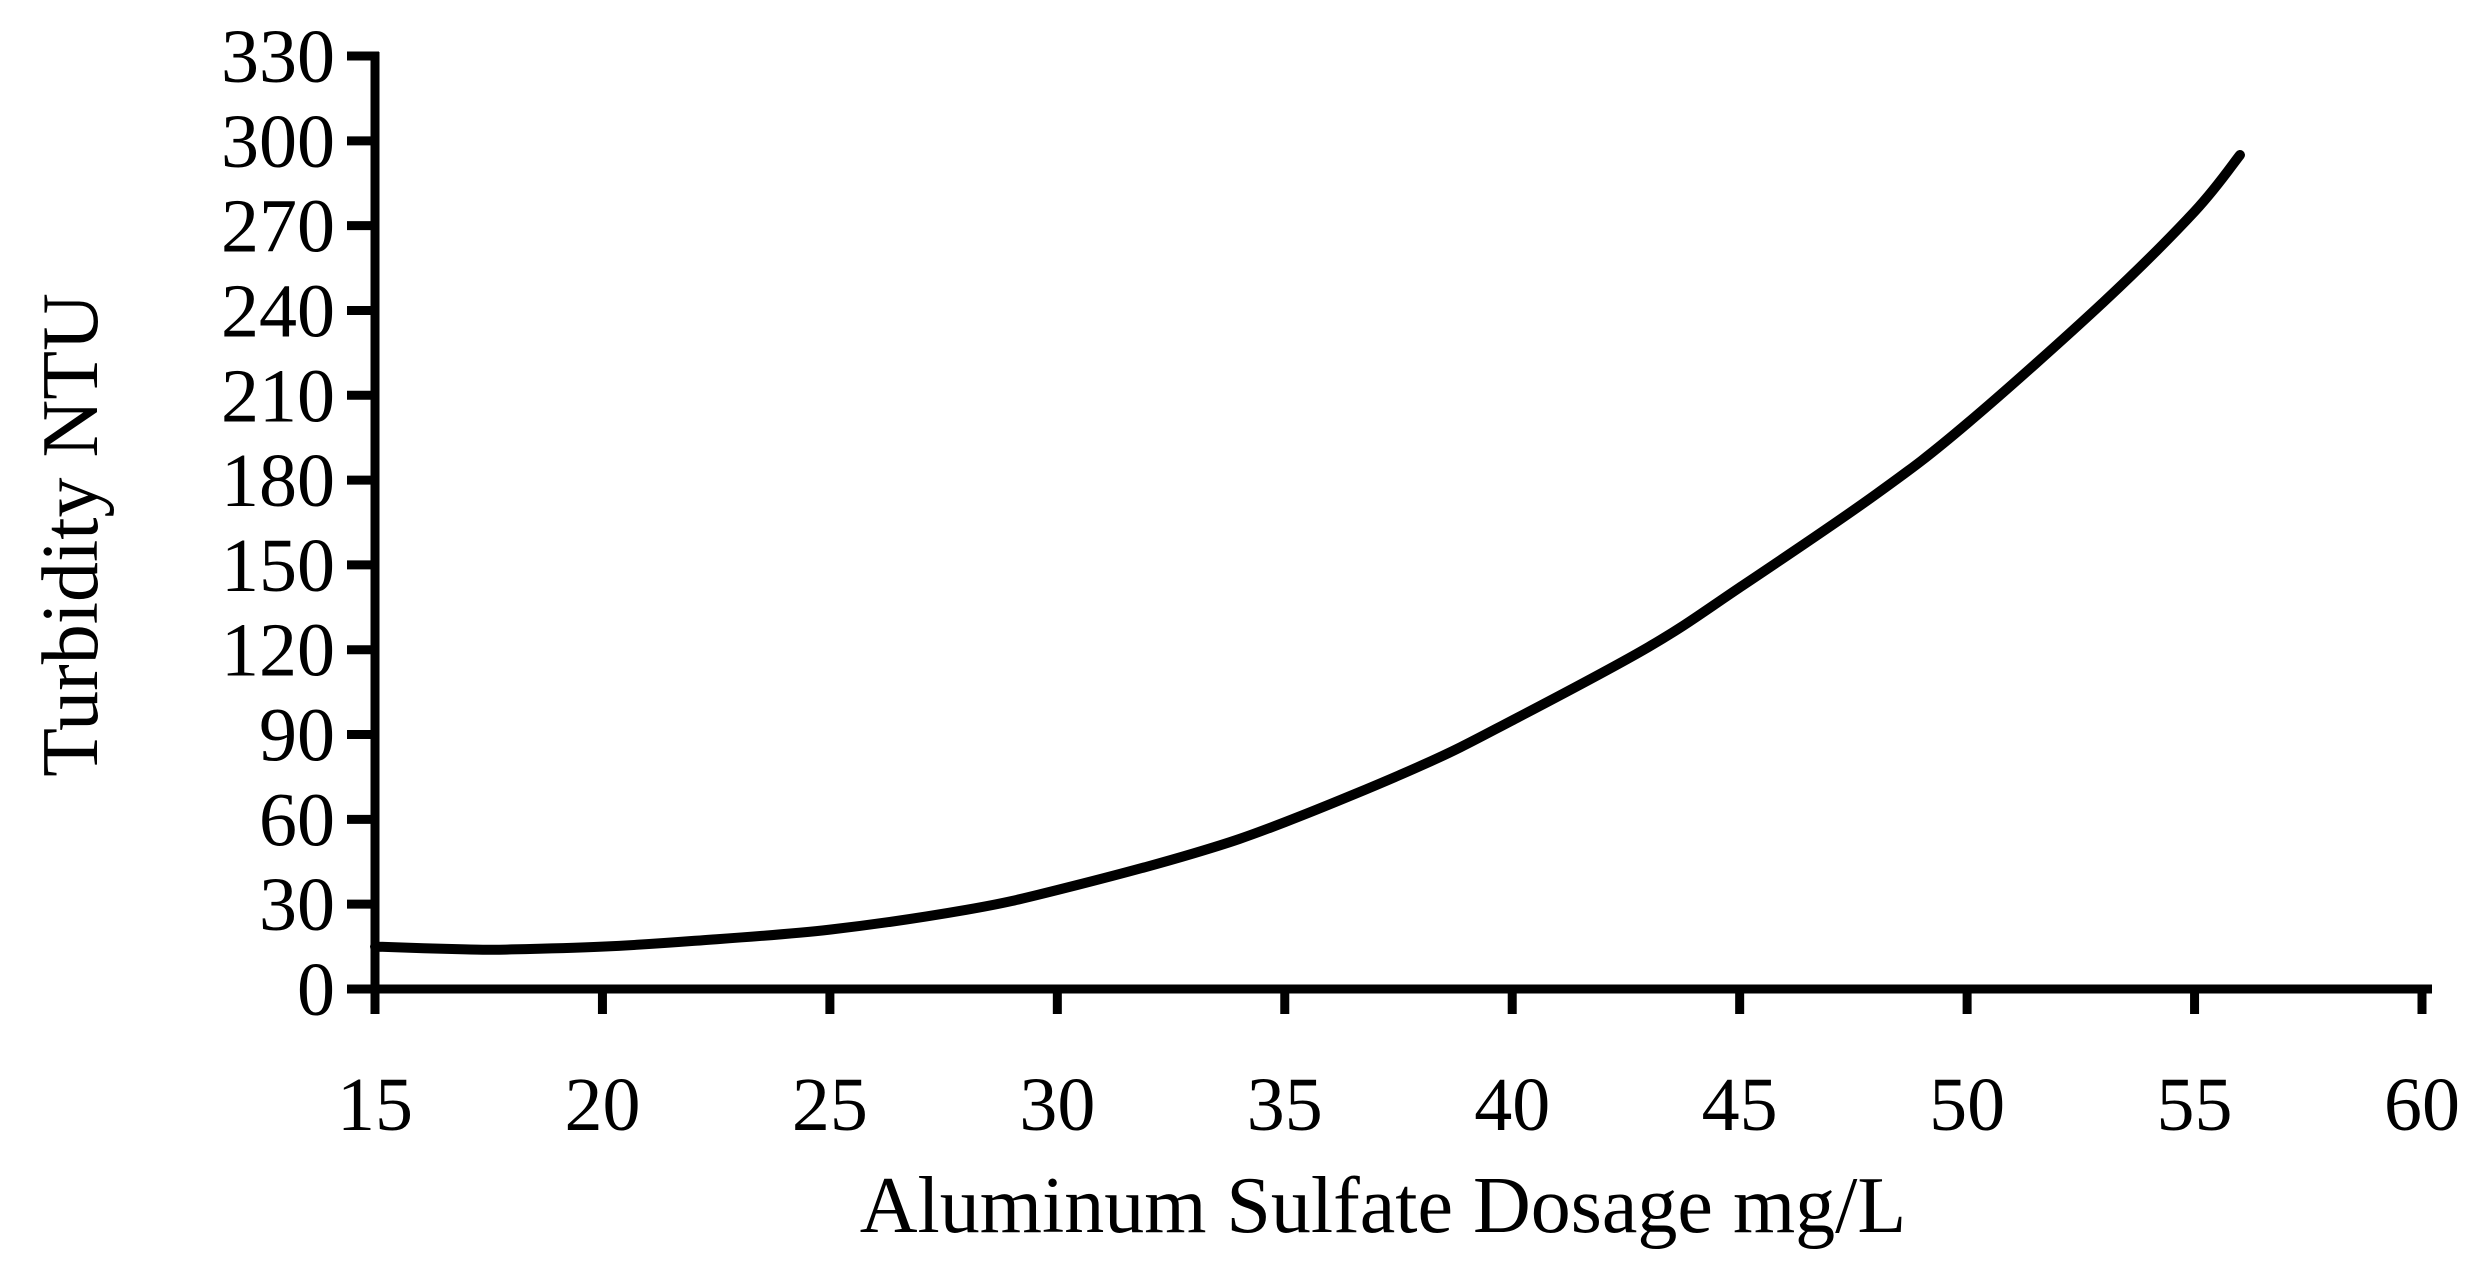  I want to click on x-tick-label: 30, so click(1057, 1105).